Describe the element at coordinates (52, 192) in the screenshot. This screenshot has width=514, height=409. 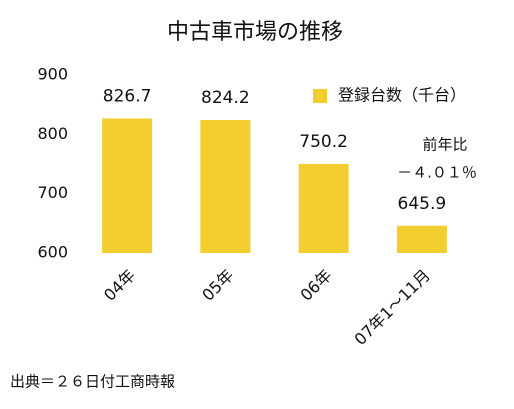
I see `y-tick-label: 700` at that location.